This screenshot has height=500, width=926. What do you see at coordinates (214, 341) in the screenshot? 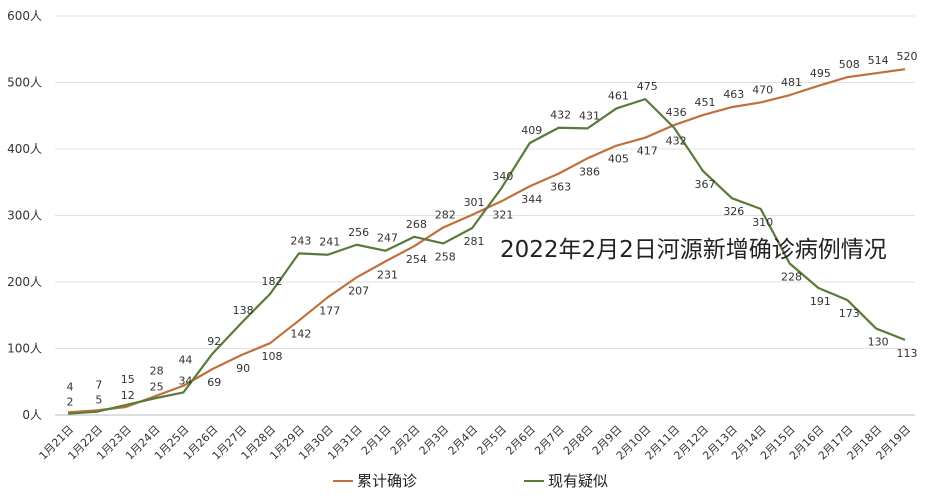
I see `data-label: 92` at bounding box center [214, 341].